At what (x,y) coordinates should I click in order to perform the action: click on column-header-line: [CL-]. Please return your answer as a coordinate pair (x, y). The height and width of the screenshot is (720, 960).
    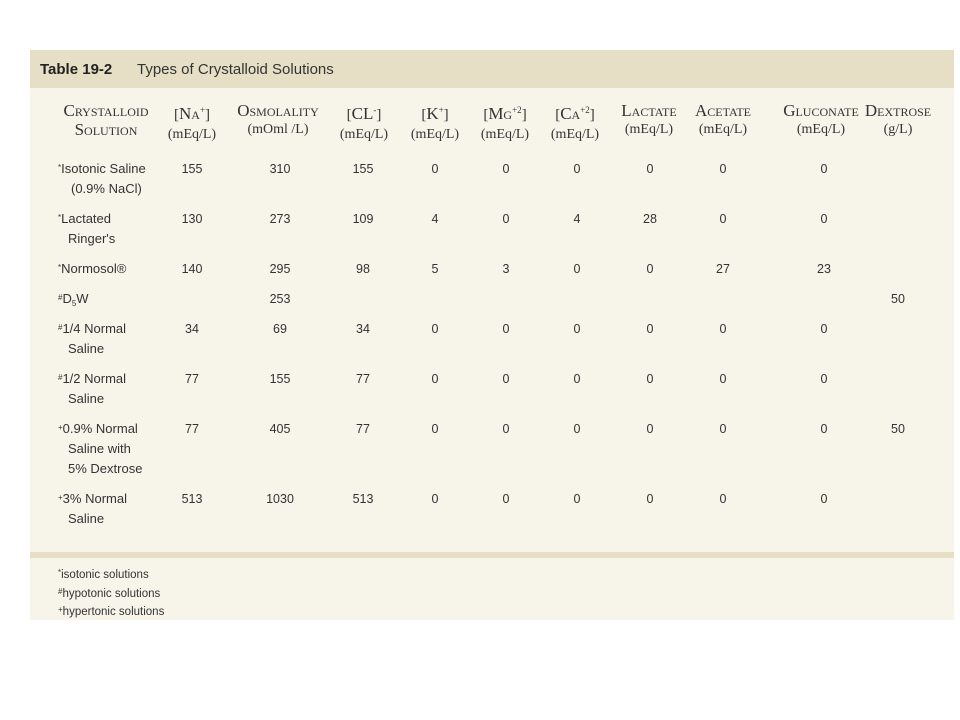
    Looking at the image, I should click on (364, 113).